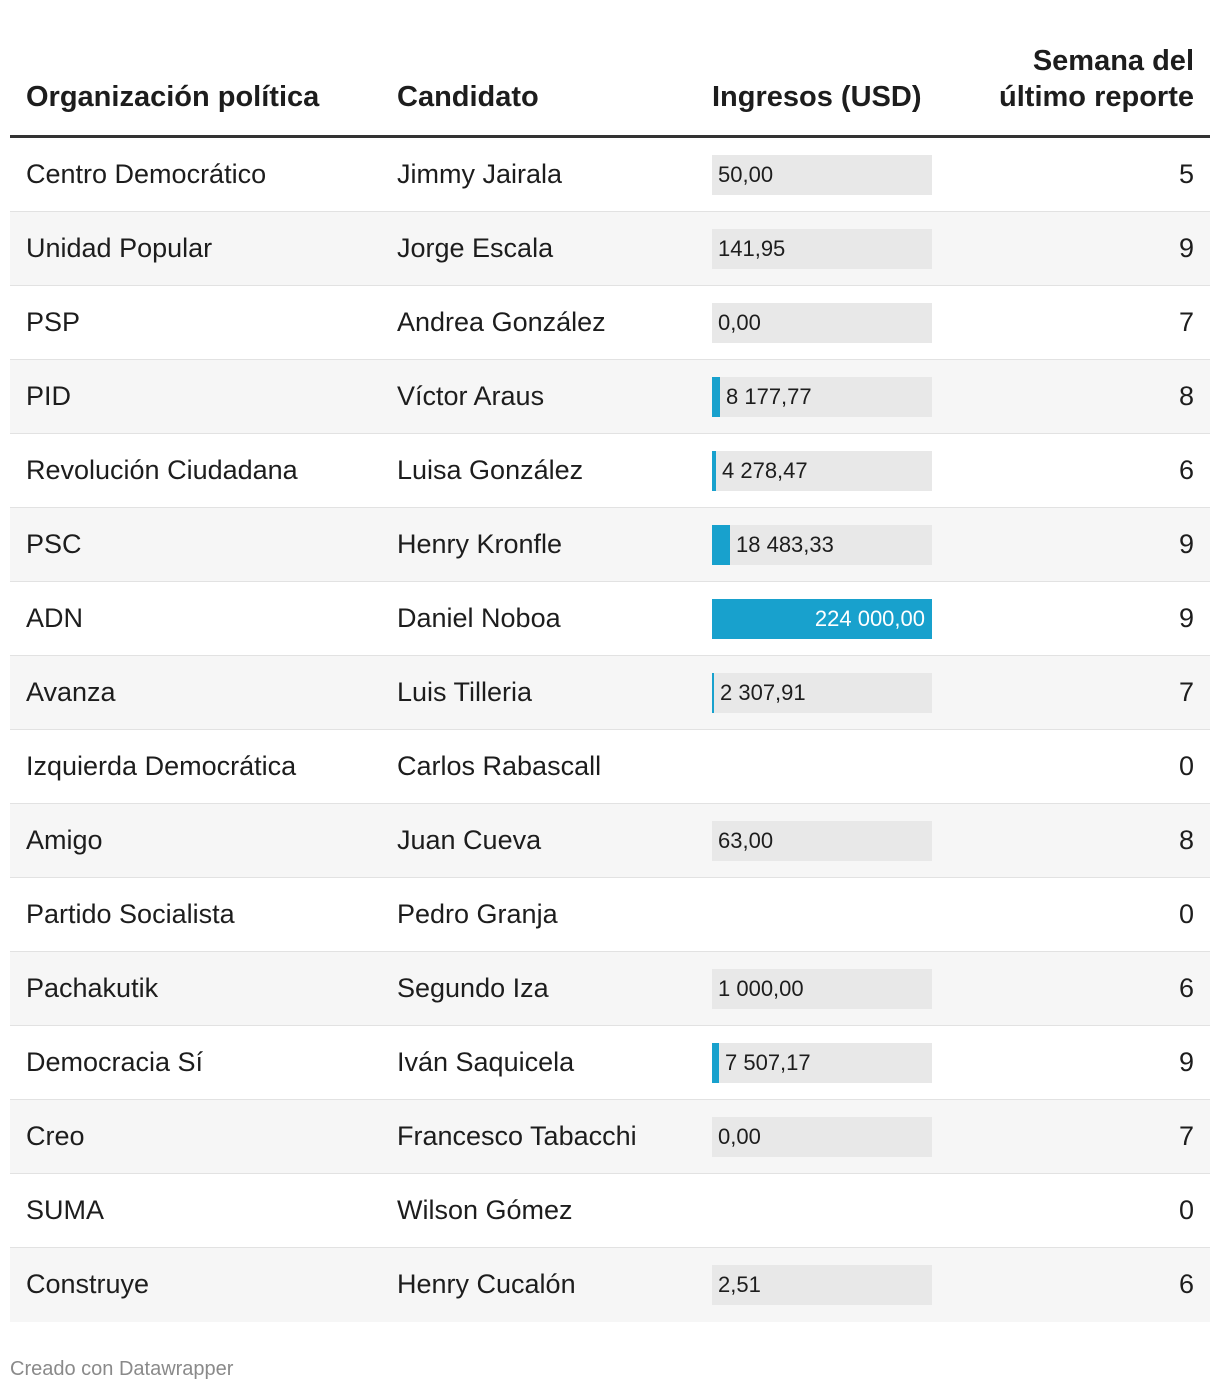 Image resolution: width=1220 pixels, height=1396 pixels. I want to click on cell-candidate: Daniel Noboa, so click(479, 618).